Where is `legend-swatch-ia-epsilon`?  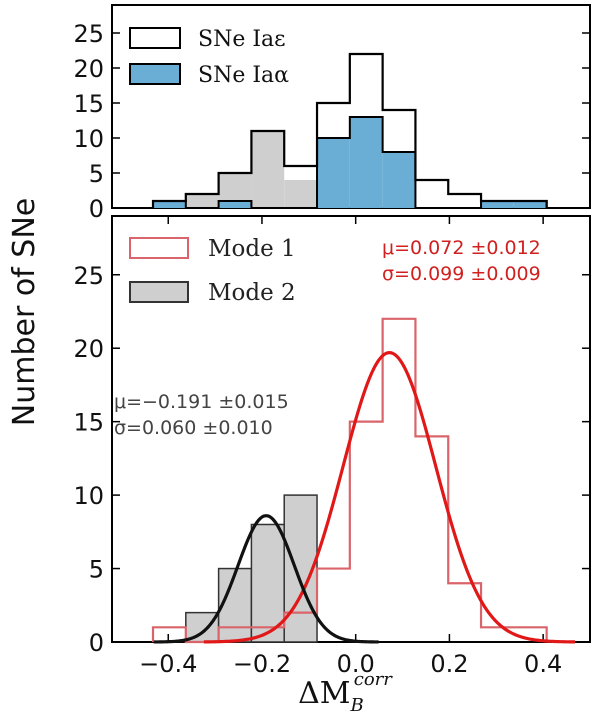
legend-swatch-ia-epsilon is located at coordinates (155, 38).